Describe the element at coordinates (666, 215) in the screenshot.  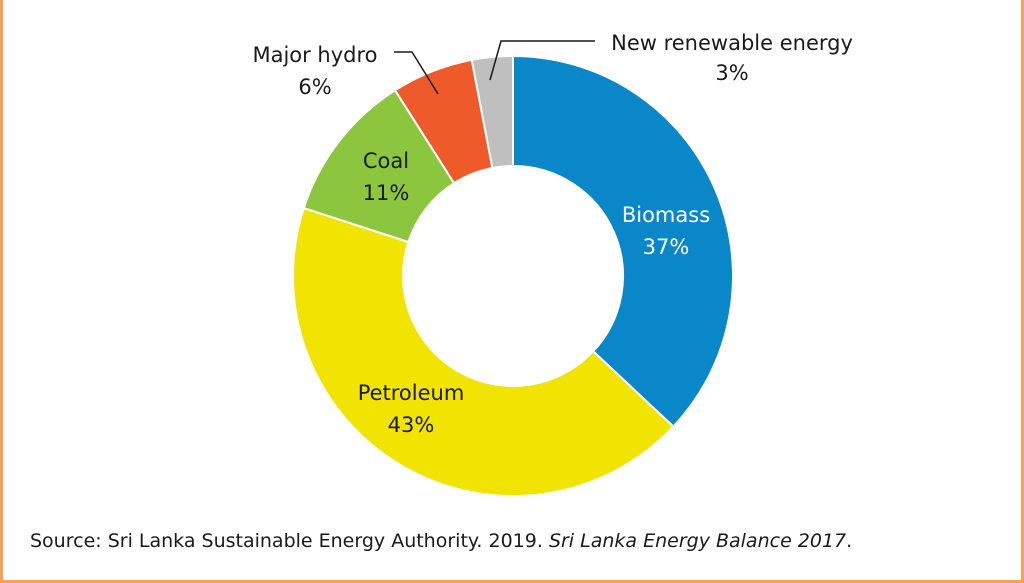
I see `label-biomass: Biomass` at that location.